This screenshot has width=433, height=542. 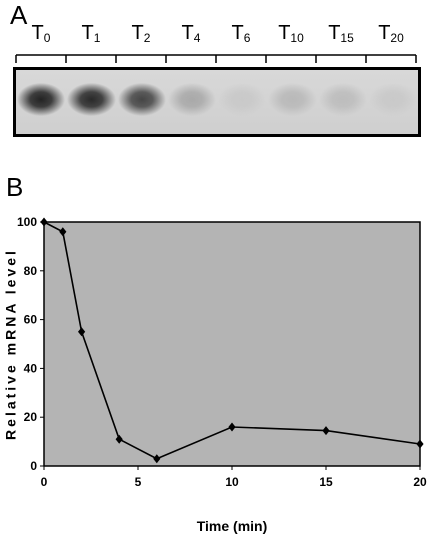 What do you see at coordinates (232, 482) in the screenshot?
I see `x-tick-label-2: 10` at bounding box center [232, 482].